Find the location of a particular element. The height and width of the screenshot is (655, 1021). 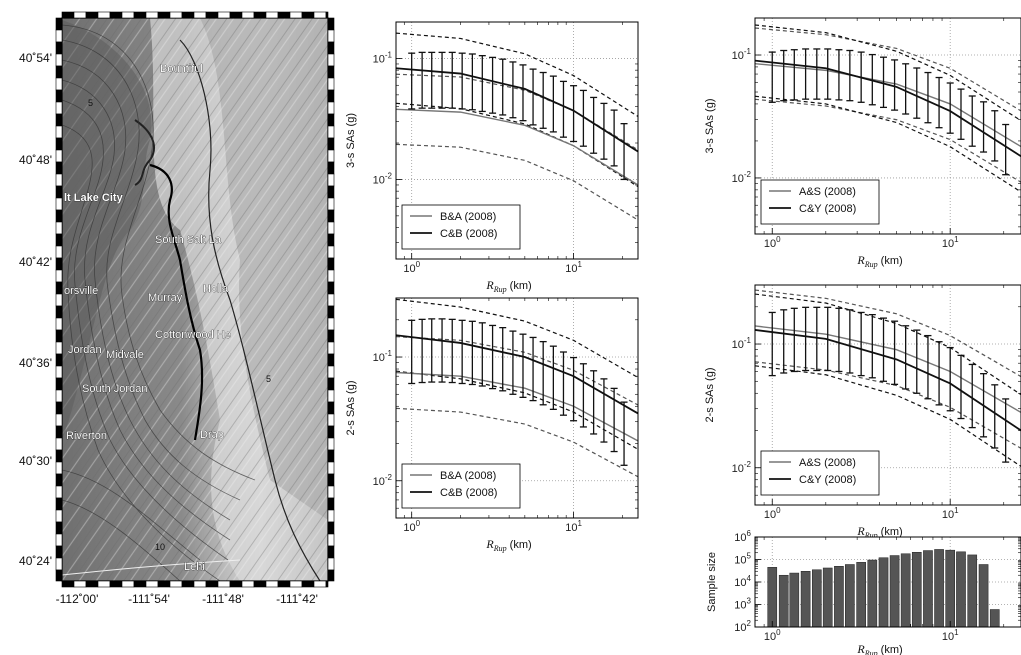

y-tick-label: 10⁵ is located at coordinates (742, 559).